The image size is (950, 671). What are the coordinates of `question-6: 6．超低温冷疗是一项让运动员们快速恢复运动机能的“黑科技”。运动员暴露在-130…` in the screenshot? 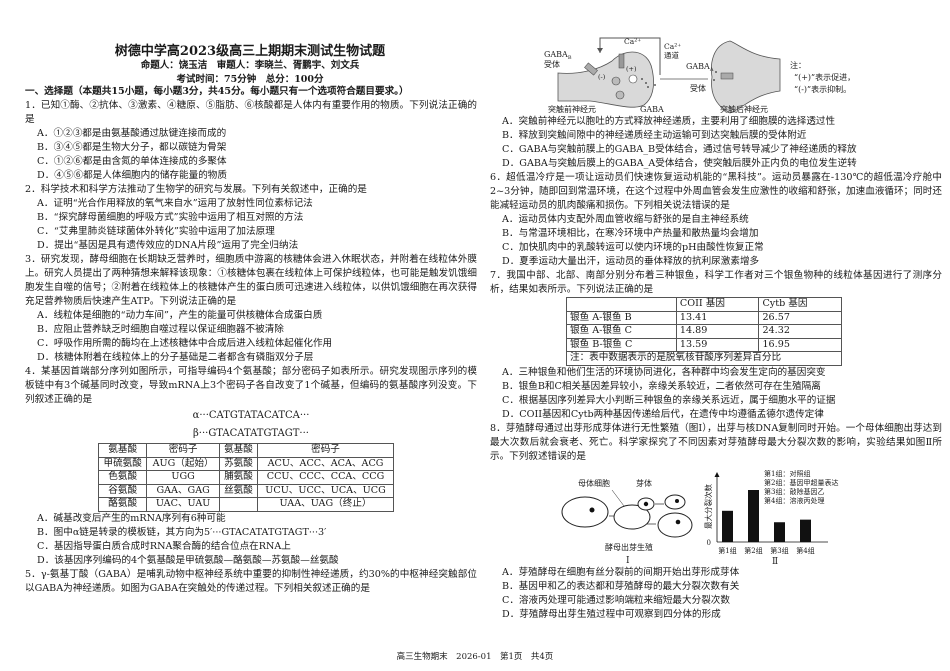 It's located at (716, 220).